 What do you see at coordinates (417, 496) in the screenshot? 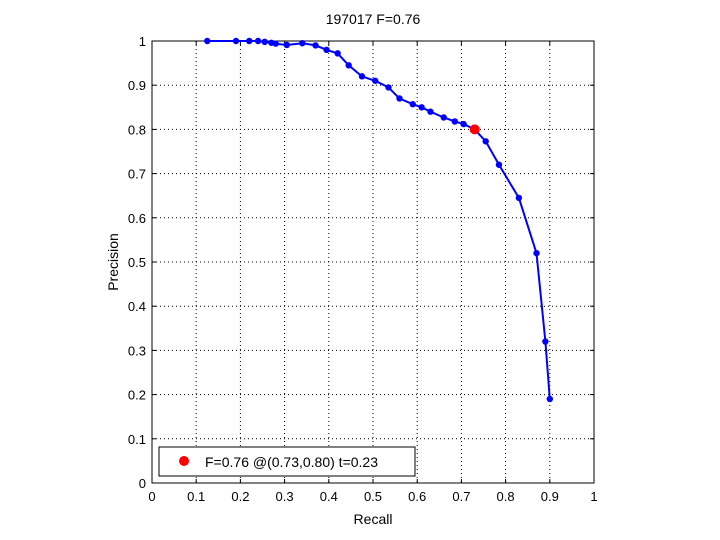
I see `x-tick-label: 0.6` at bounding box center [417, 496].